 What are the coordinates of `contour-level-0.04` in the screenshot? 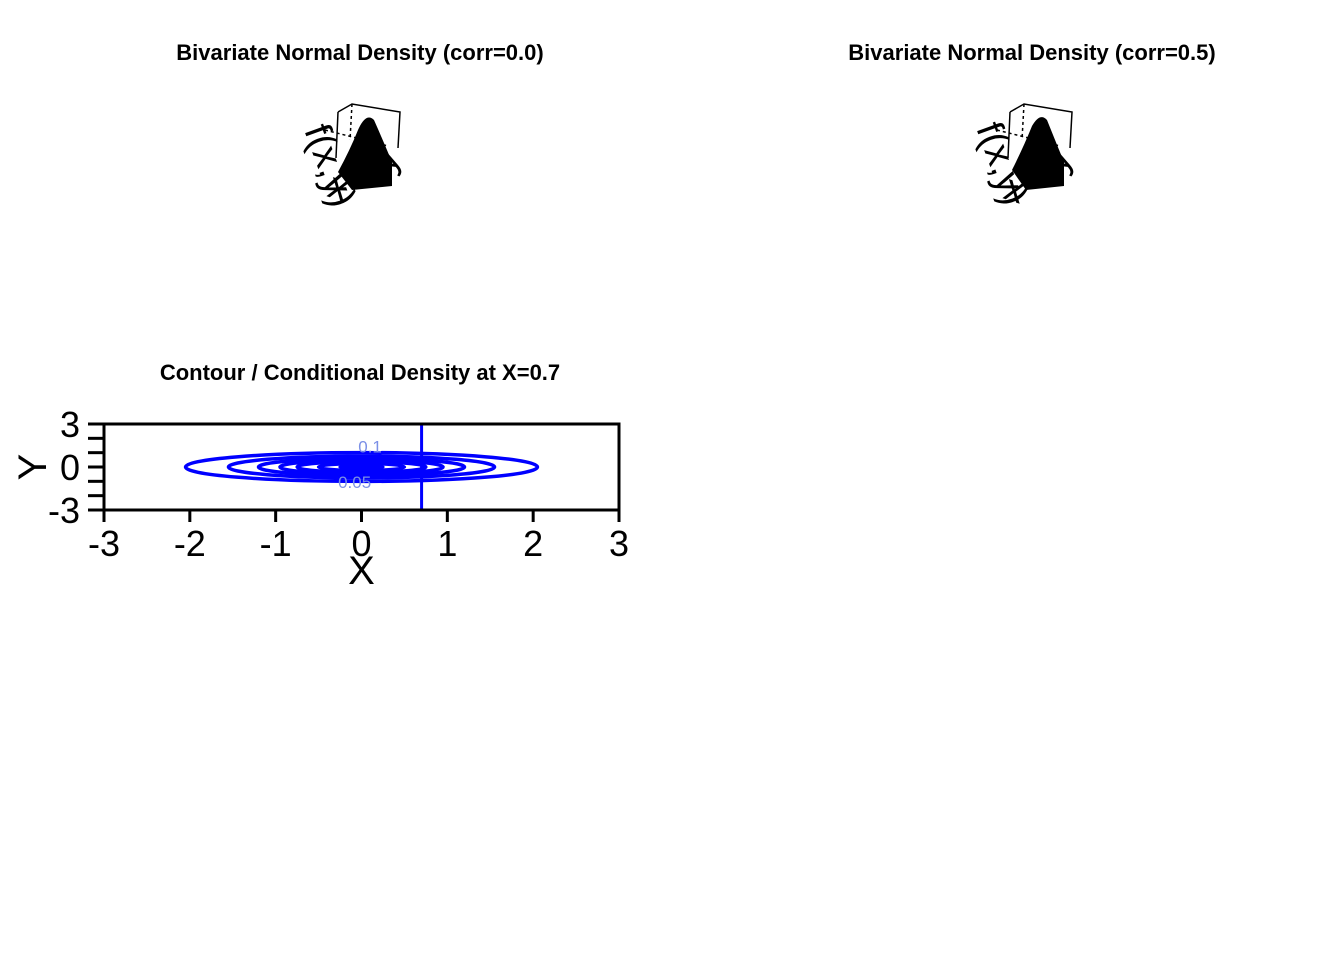 It's located at (361, 467).